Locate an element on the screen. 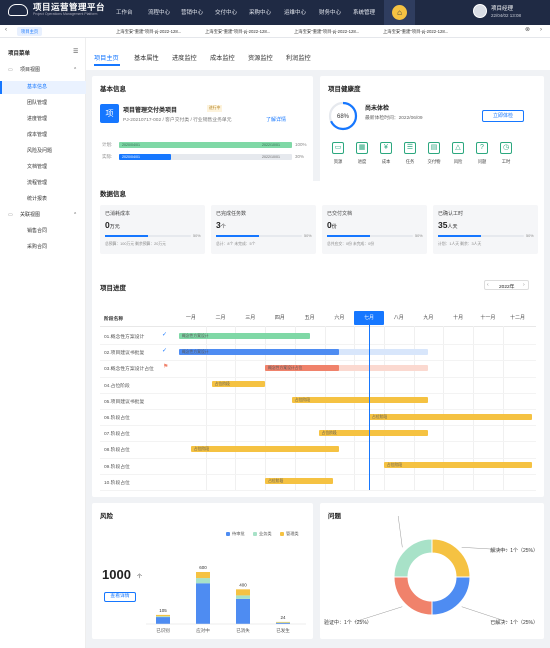  sidebar-item-cost: 成本管理 is located at coordinates (43, 135).